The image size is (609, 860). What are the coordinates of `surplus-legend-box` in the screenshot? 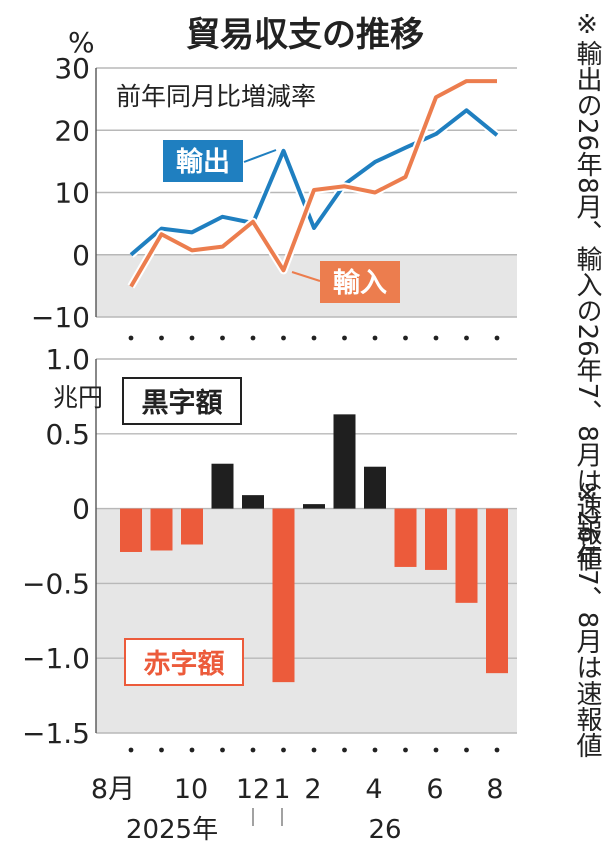 It's located at (182, 401).